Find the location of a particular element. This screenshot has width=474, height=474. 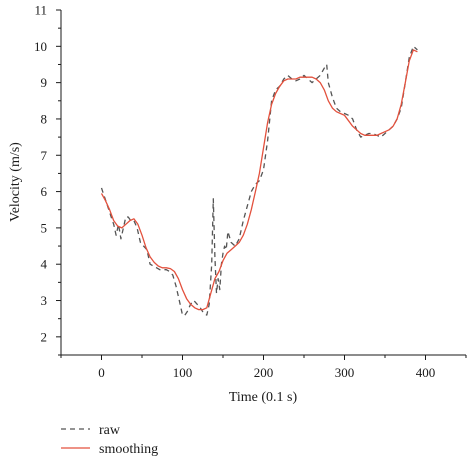

y-tick-label: 3 is located at coordinates (44, 300).